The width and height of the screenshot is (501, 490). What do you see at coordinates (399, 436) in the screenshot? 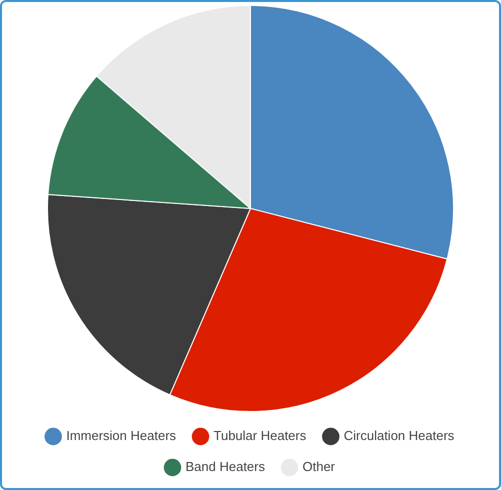
I see `legend-label: Circulation Heaters` at bounding box center [399, 436].